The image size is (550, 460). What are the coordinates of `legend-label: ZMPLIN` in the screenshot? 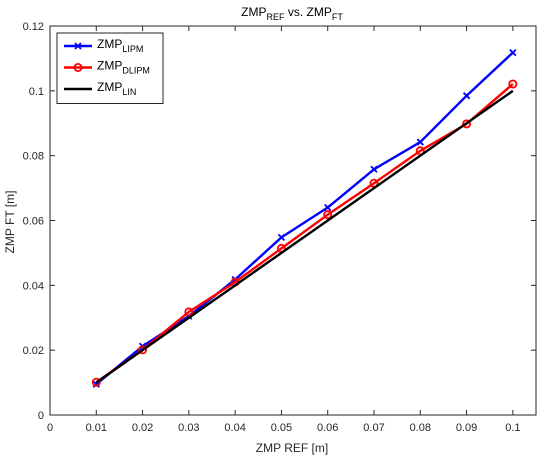 It's located at (116, 88).